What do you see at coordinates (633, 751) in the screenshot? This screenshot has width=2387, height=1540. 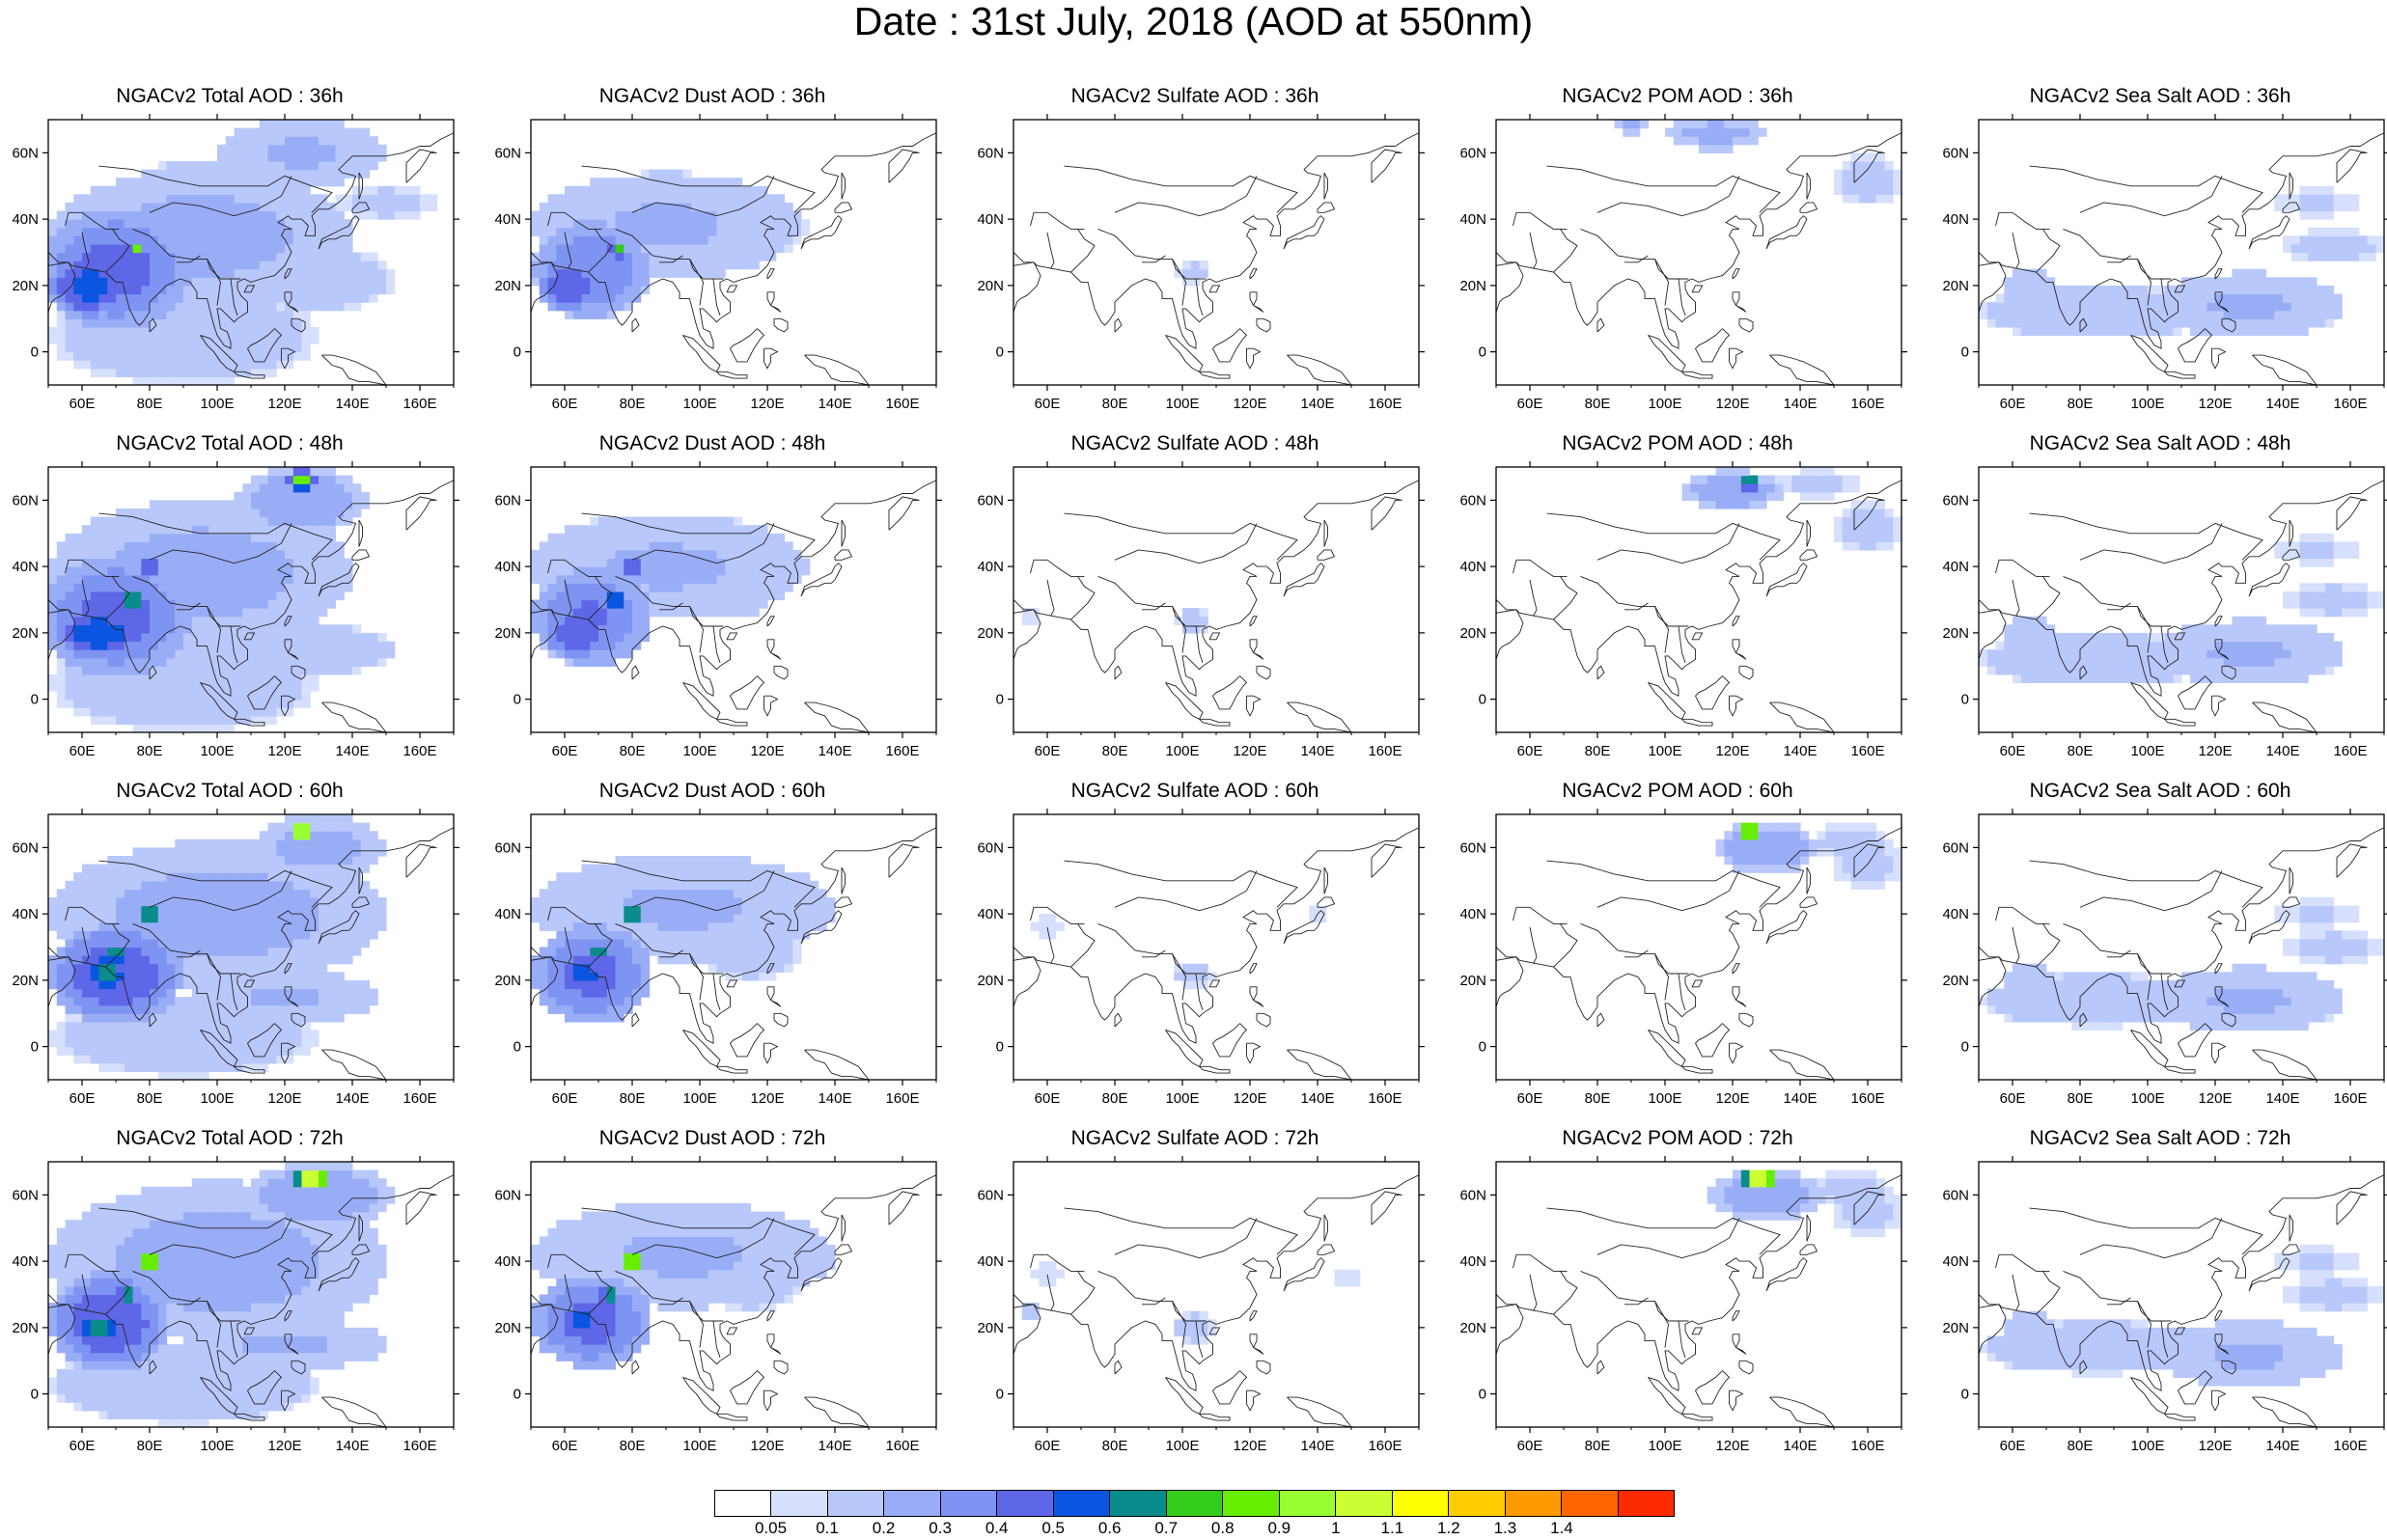 I see `lon-tick-label: 80E` at bounding box center [633, 751].